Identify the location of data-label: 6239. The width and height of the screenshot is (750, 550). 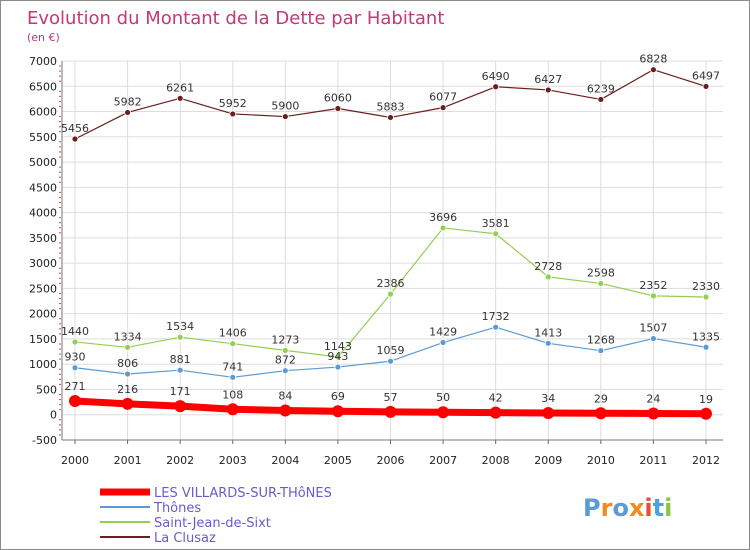
(601, 88).